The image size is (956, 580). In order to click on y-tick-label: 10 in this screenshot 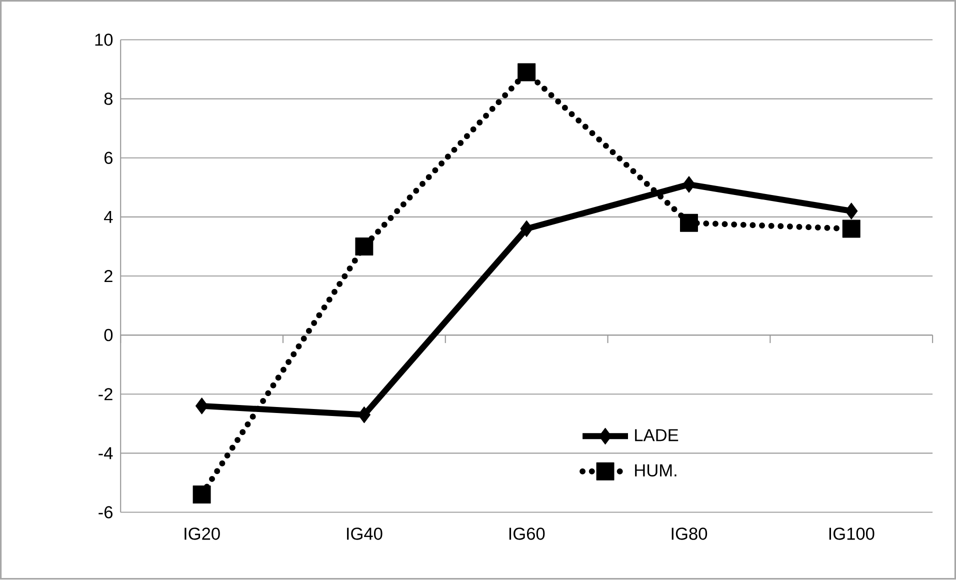, I will do `click(104, 40)`.